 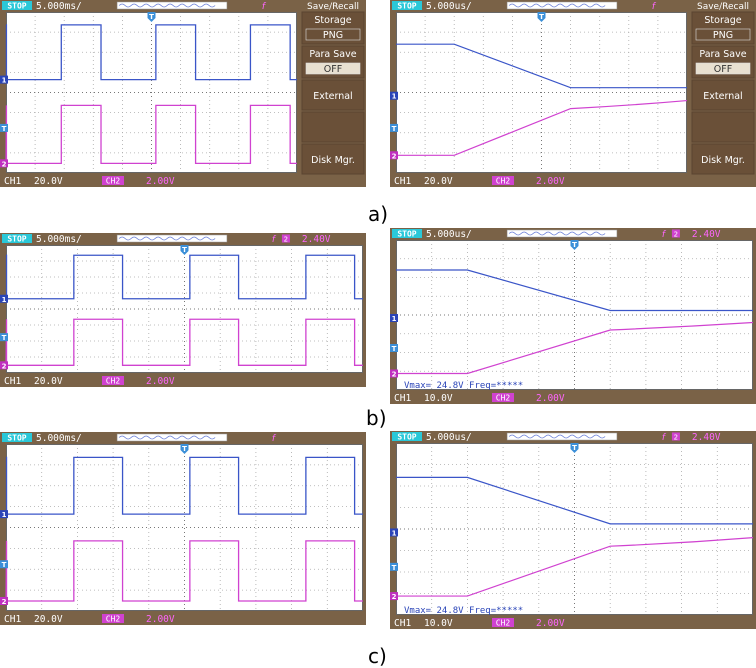 What do you see at coordinates (59, 6) in the screenshot?
I see `timebase-readout: 5.000ms/` at bounding box center [59, 6].